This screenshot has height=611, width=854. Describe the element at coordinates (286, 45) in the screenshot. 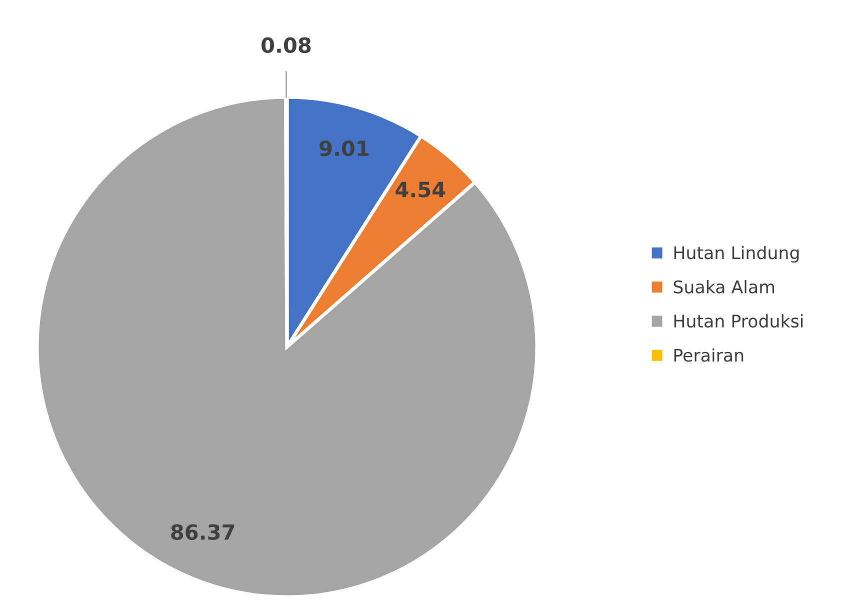

I see `data-label: 0.08` at that location.